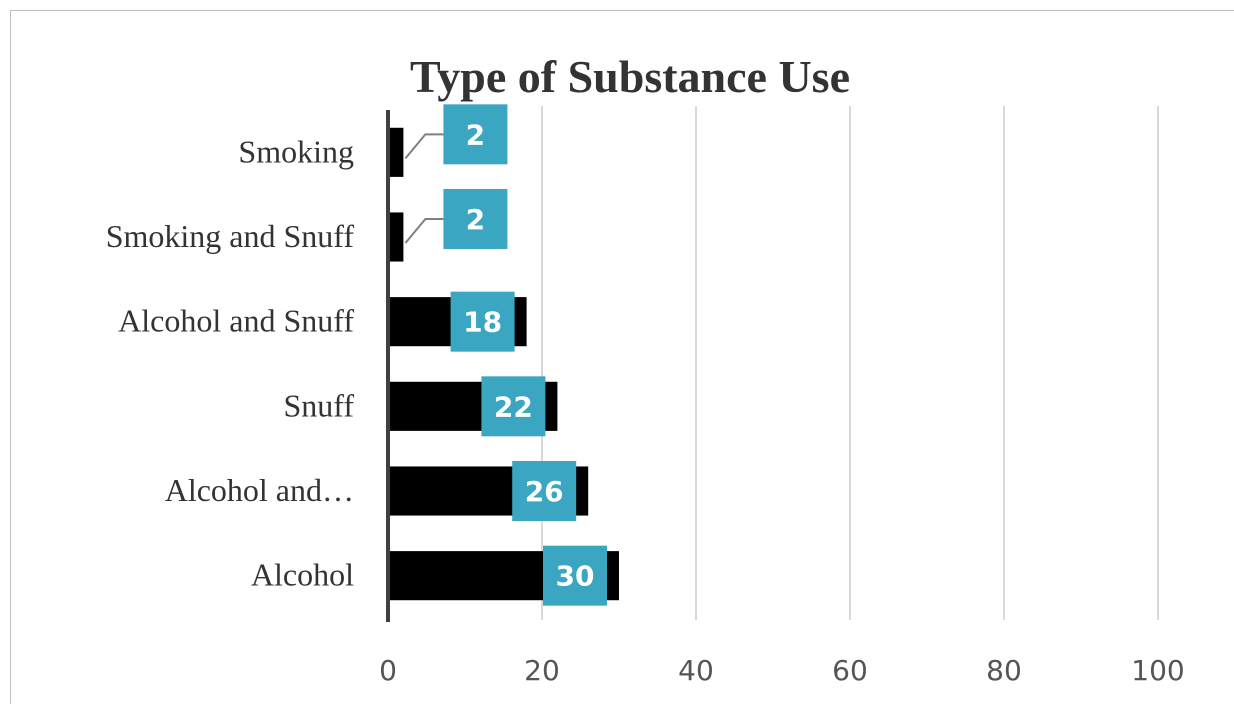 This screenshot has height=704, width=1234. I want to click on x-tick-label: 100, so click(1157, 670).